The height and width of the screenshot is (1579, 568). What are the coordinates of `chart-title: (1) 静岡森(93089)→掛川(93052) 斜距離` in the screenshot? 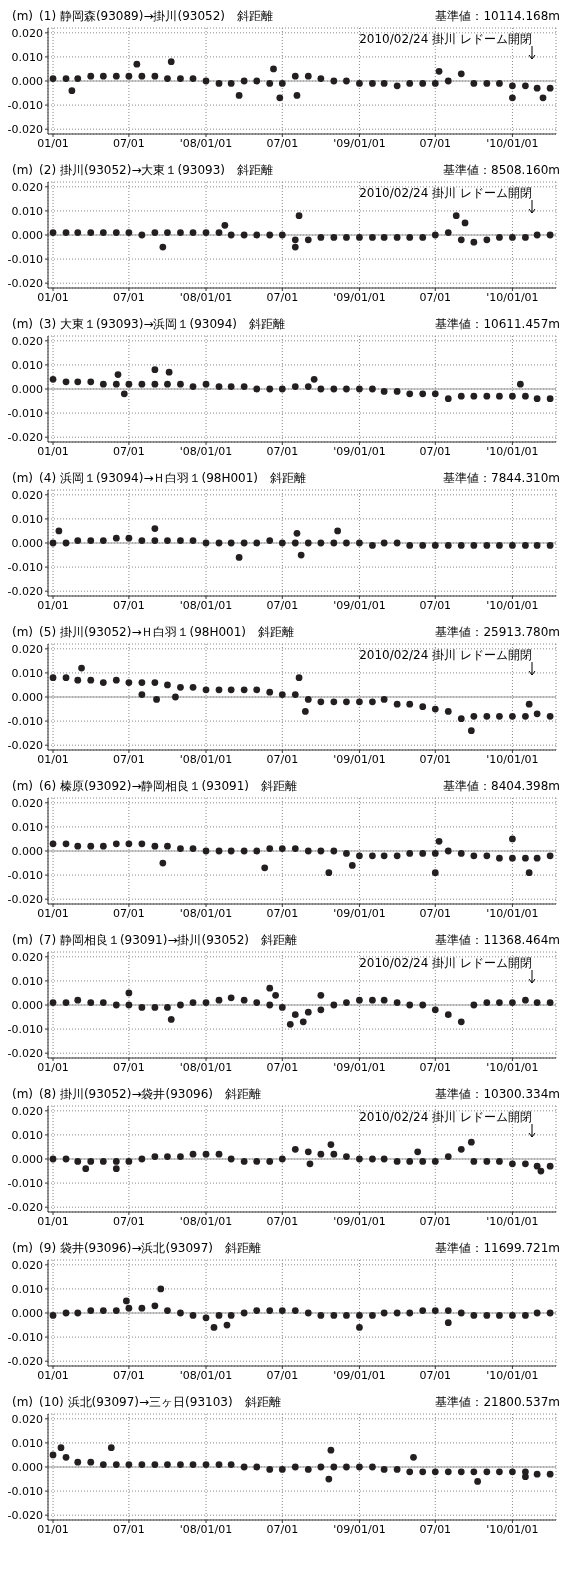 It's located at (156, 16).